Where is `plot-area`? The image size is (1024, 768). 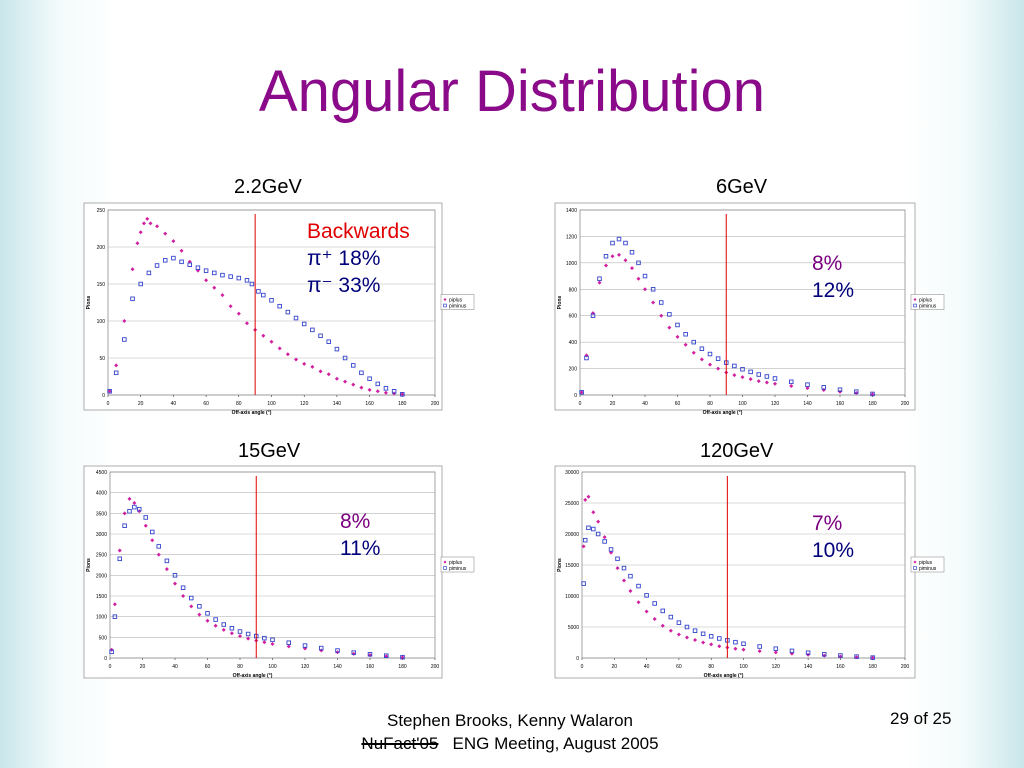
plot-area is located at coordinates (743, 565).